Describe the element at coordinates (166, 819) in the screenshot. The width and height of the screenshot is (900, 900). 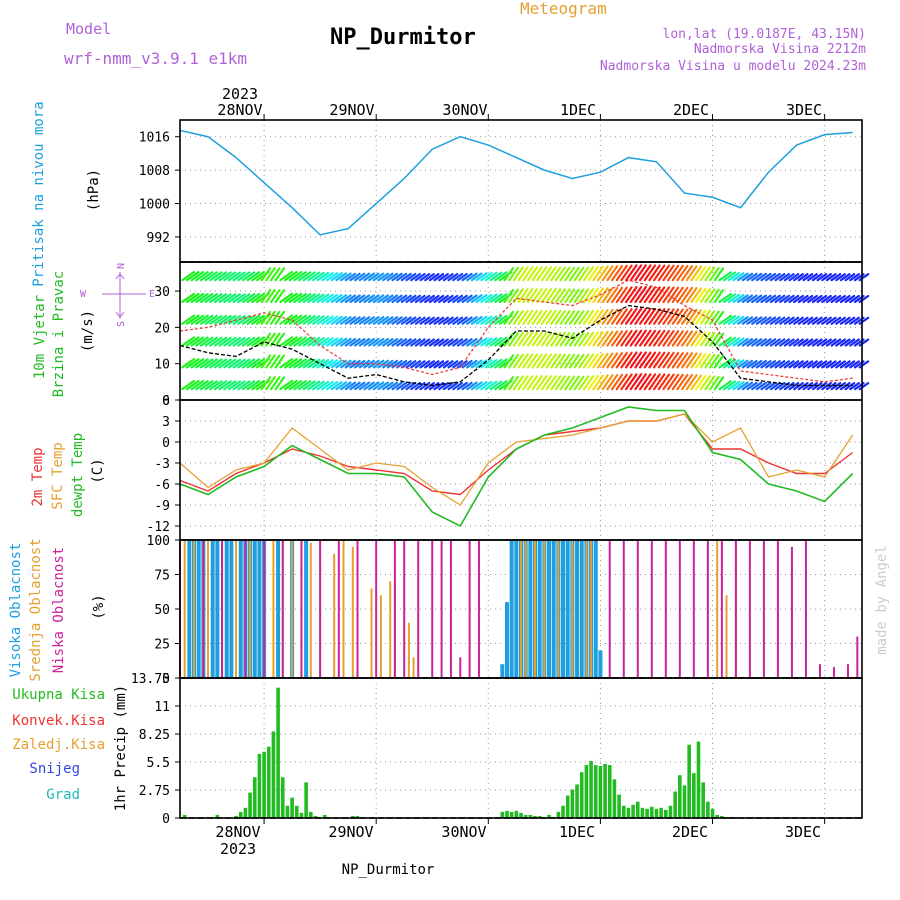
I see `precip-ytick-0: 0` at that location.